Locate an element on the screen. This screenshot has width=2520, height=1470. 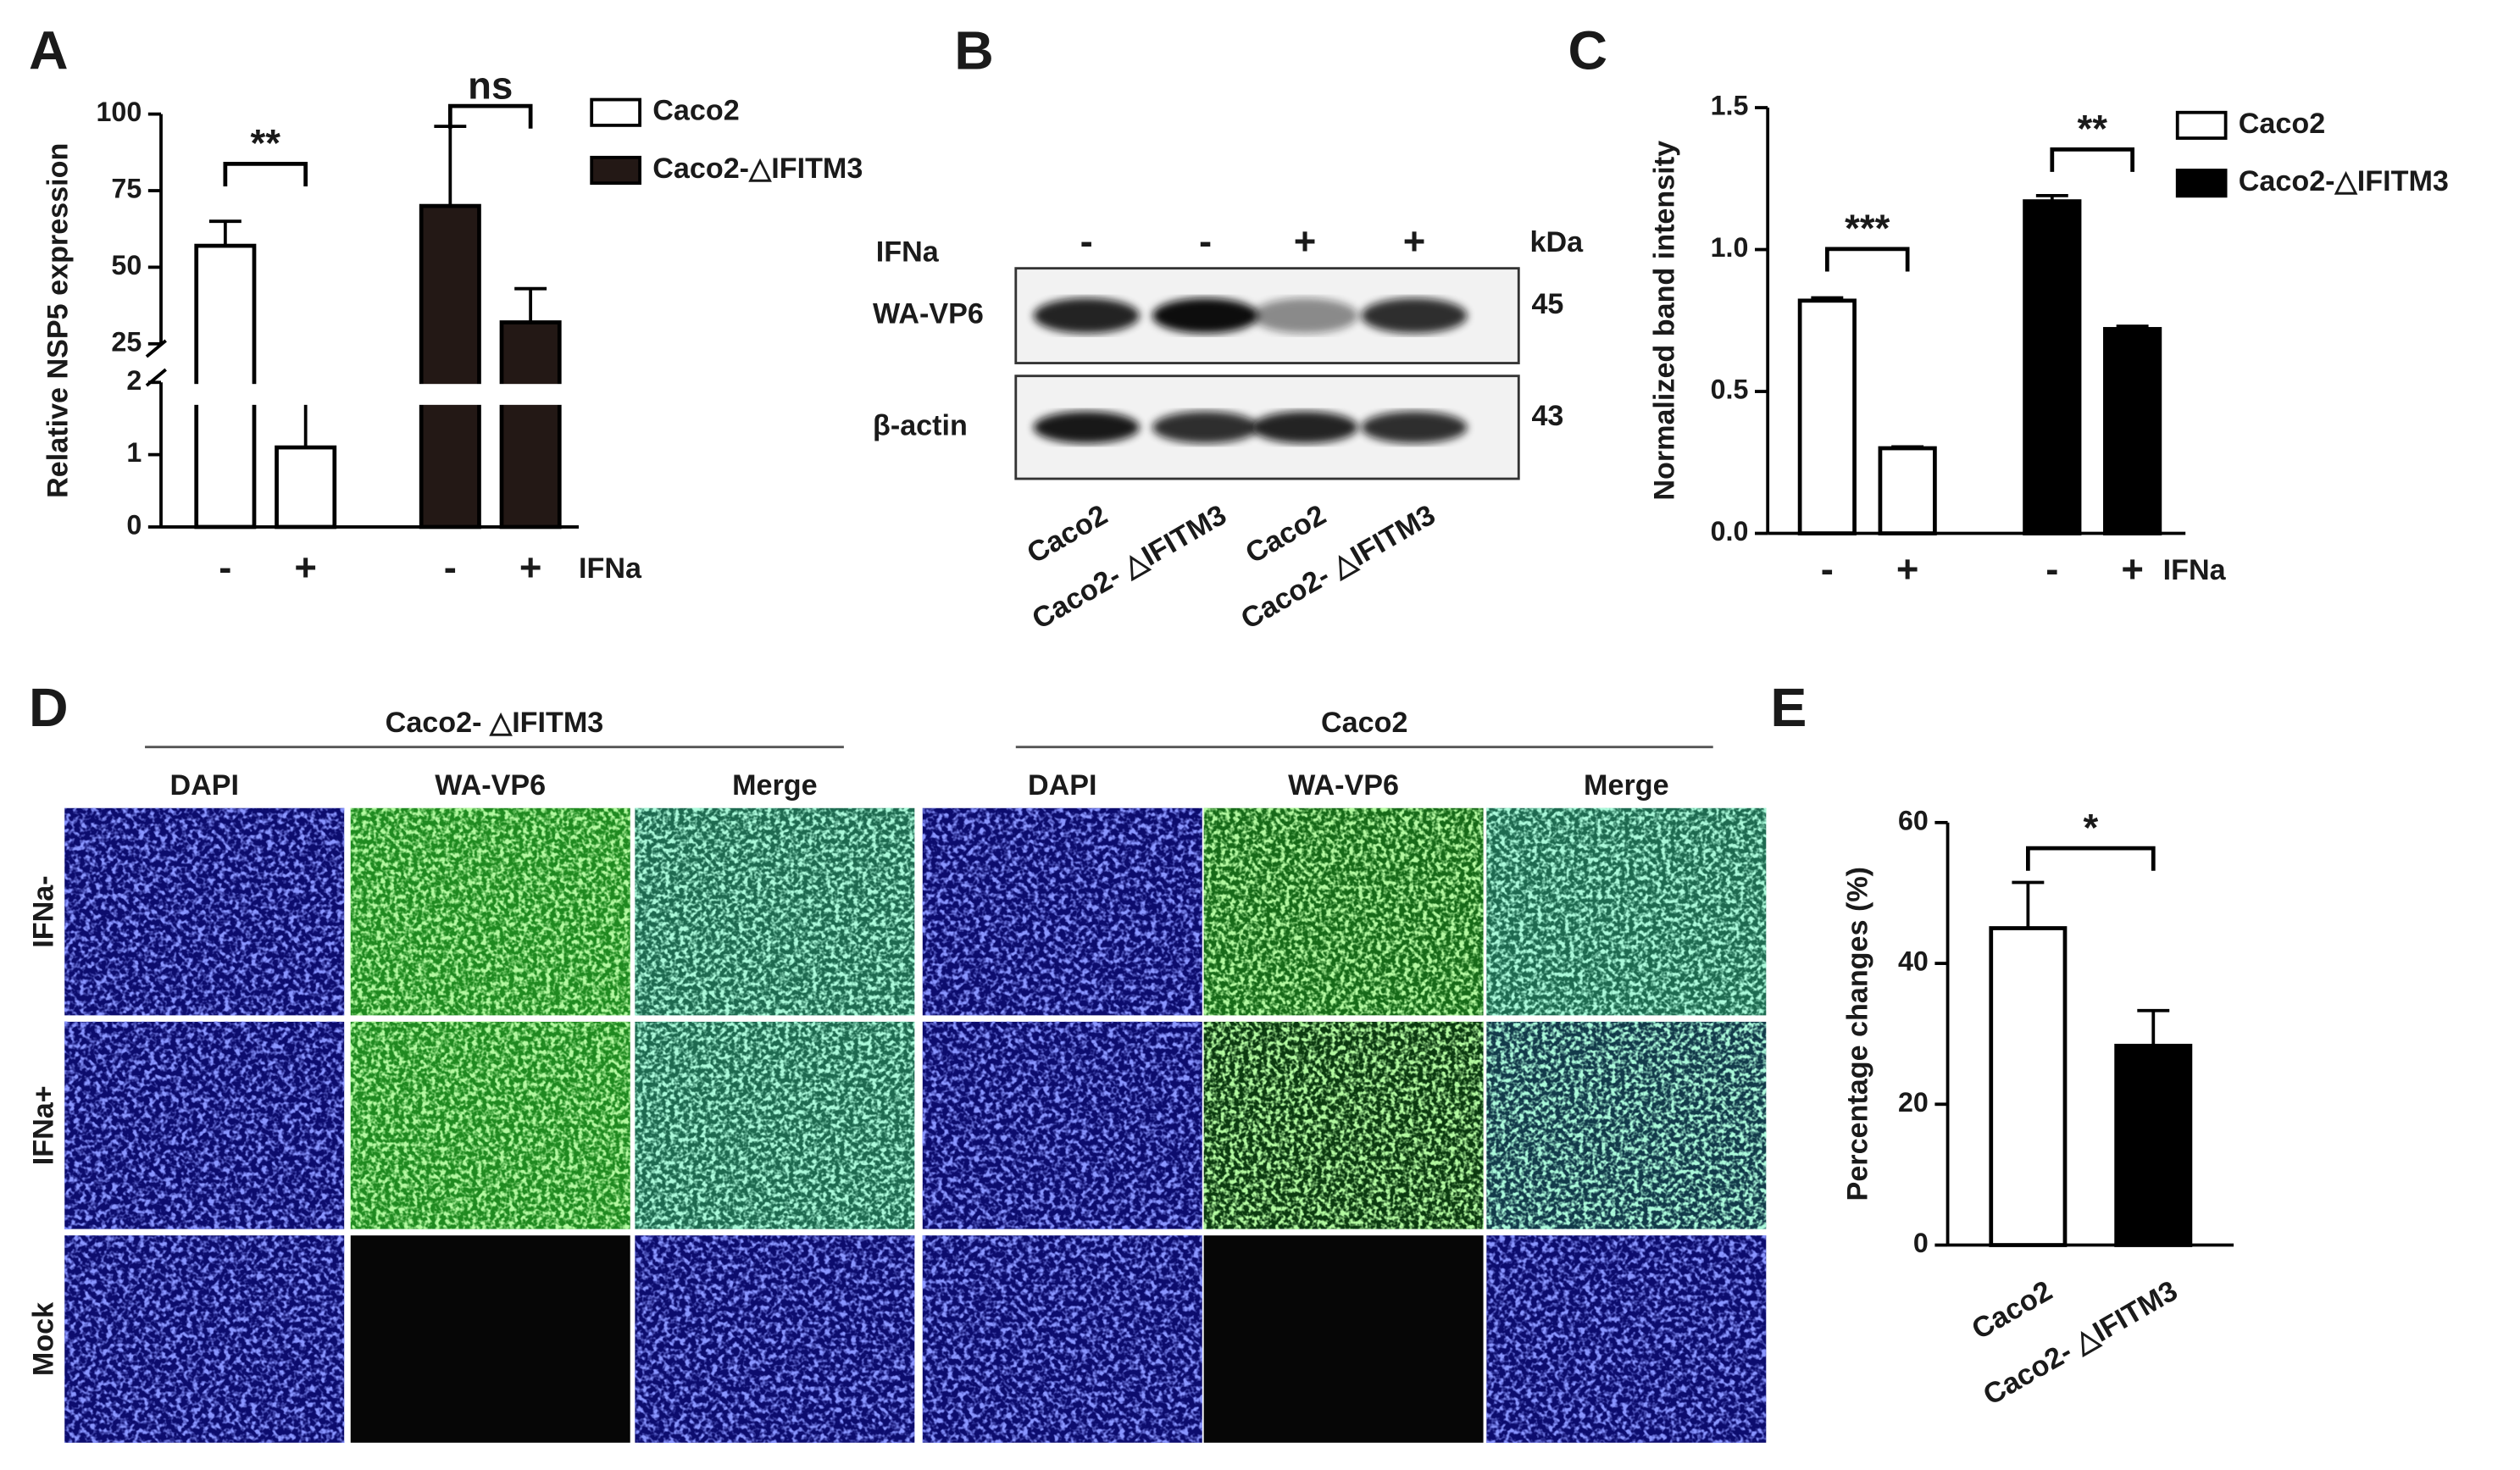
blot-size: 43 is located at coordinates (1547, 416).